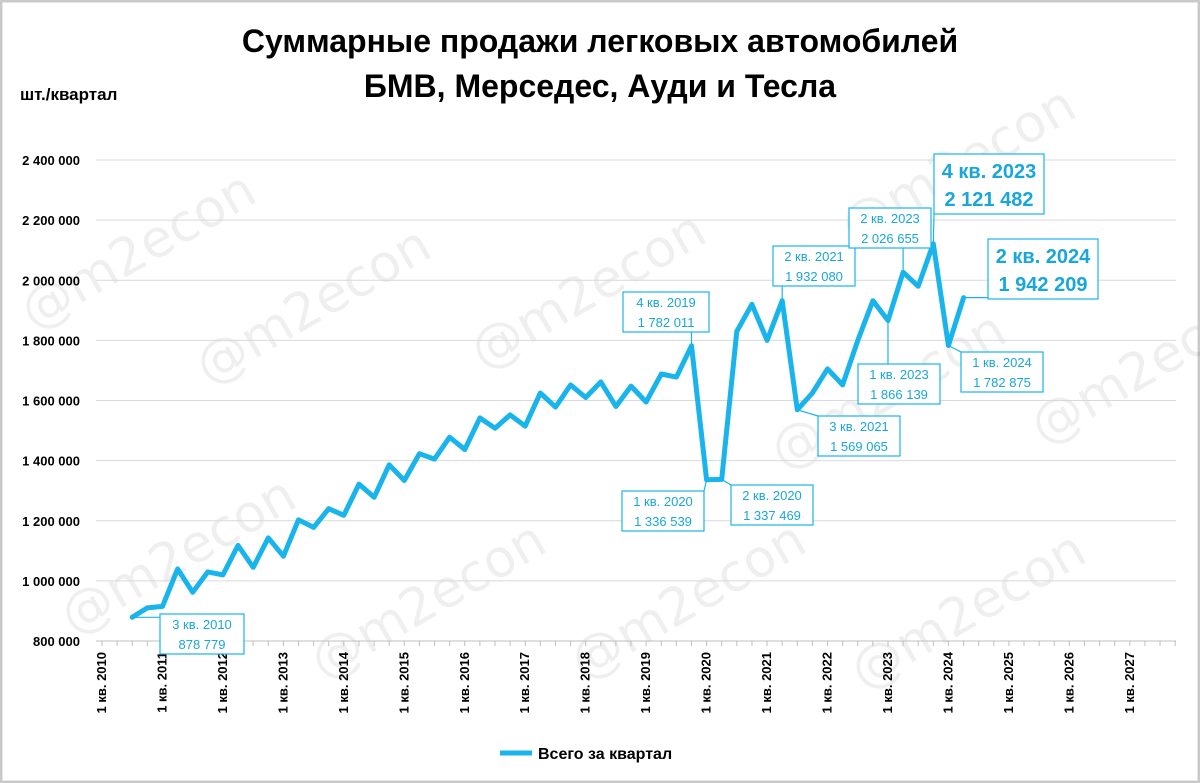 The height and width of the screenshot is (783, 1200). I want to click on annotation-callout: 4 кв. 2019 1 782 011, so click(666, 318).